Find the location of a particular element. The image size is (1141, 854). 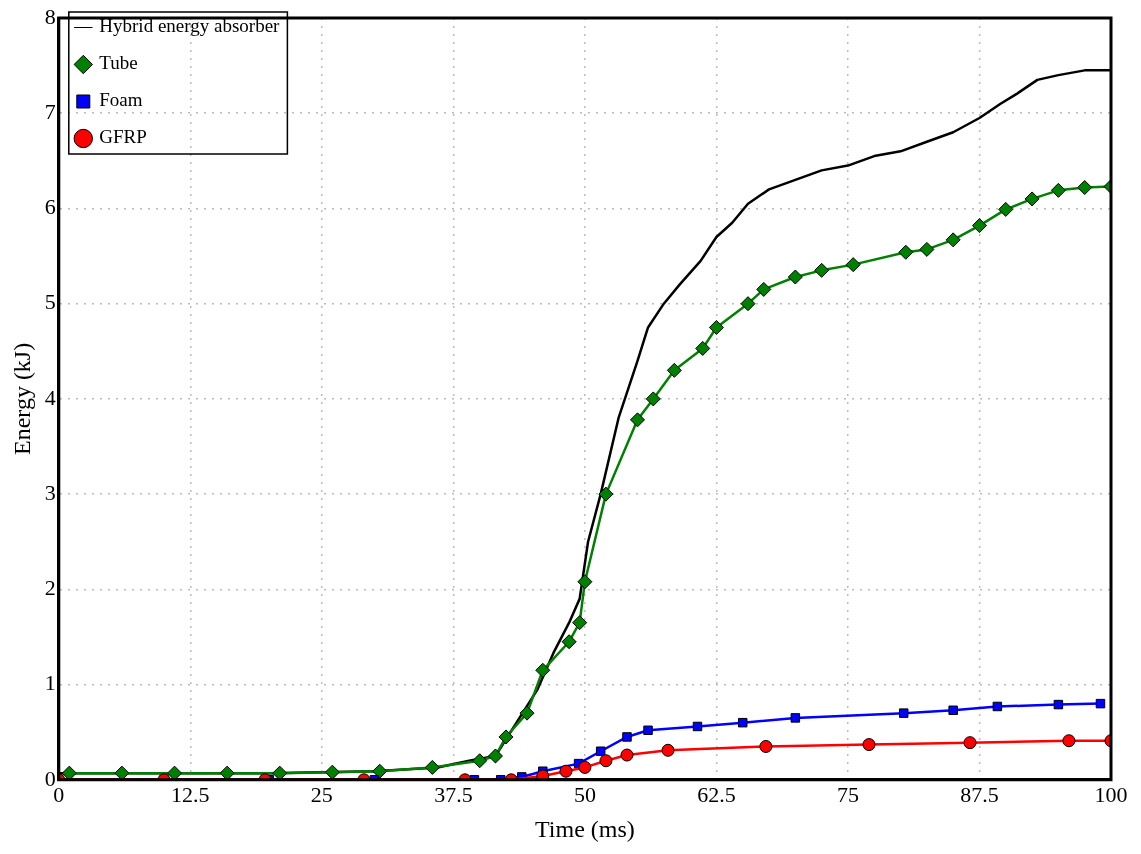

x-tick-label: 50 is located at coordinates (584, 794).